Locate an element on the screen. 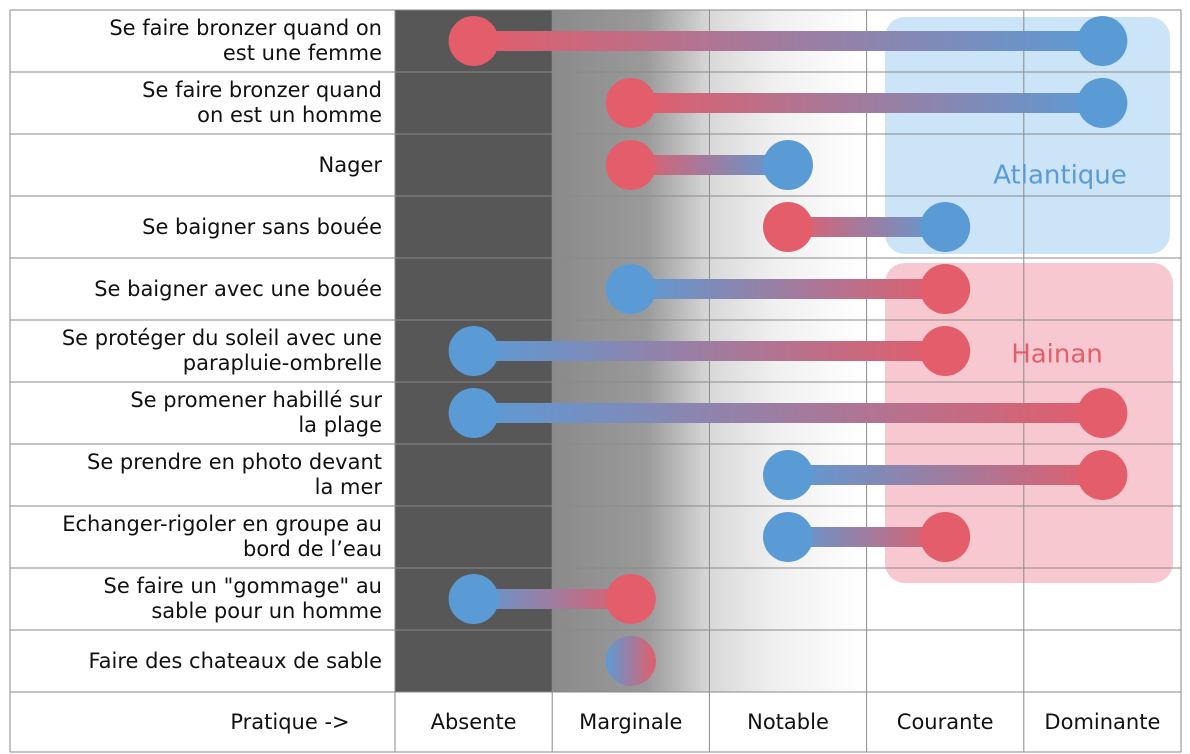 The width and height of the screenshot is (1190, 754). x-tick-label: Courante is located at coordinates (945, 722).